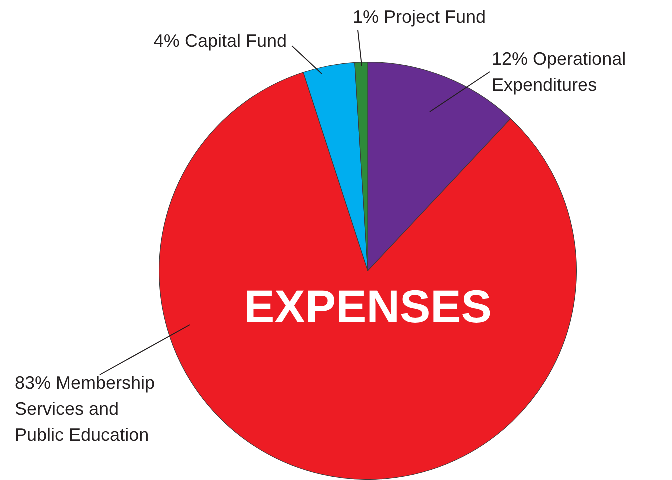 The width and height of the screenshot is (672, 480). I want to click on slice-label: 83% Membership Services and Public Education, so click(85, 408).